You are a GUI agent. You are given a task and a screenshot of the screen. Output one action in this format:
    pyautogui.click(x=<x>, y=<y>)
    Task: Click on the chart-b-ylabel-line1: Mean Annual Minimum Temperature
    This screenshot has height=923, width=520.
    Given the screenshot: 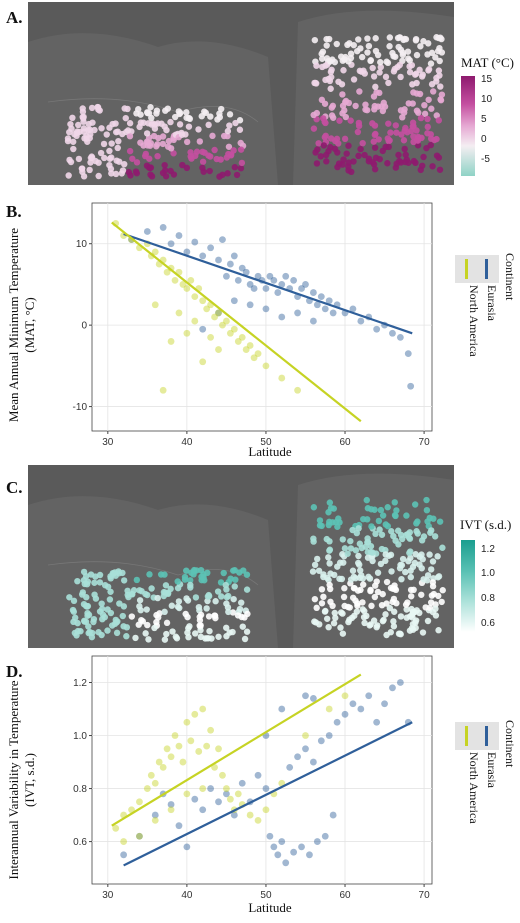 What is the action you would take?
    pyautogui.click(x=13, y=325)
    